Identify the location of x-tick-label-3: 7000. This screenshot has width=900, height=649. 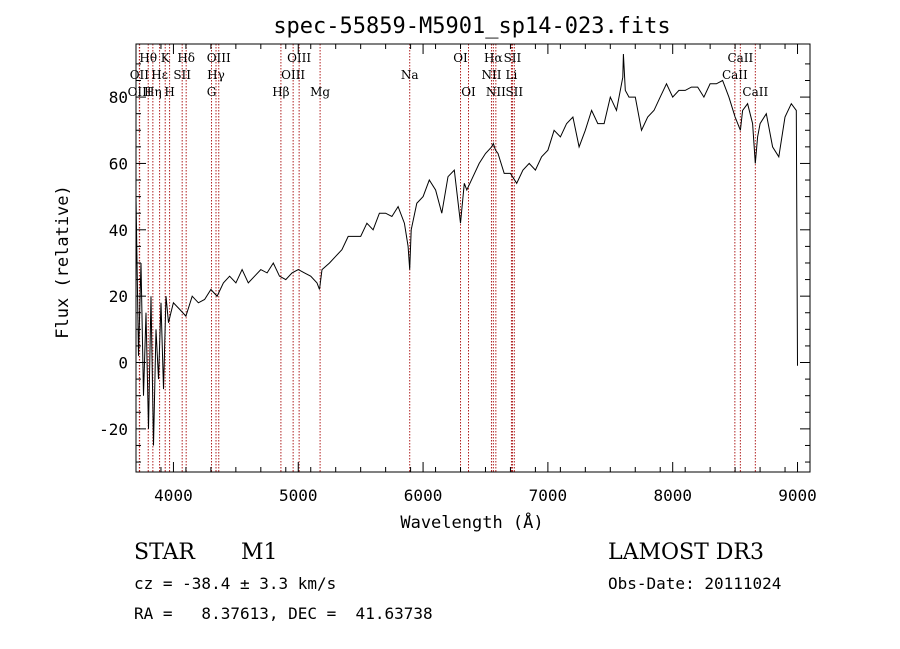
(548, 495).